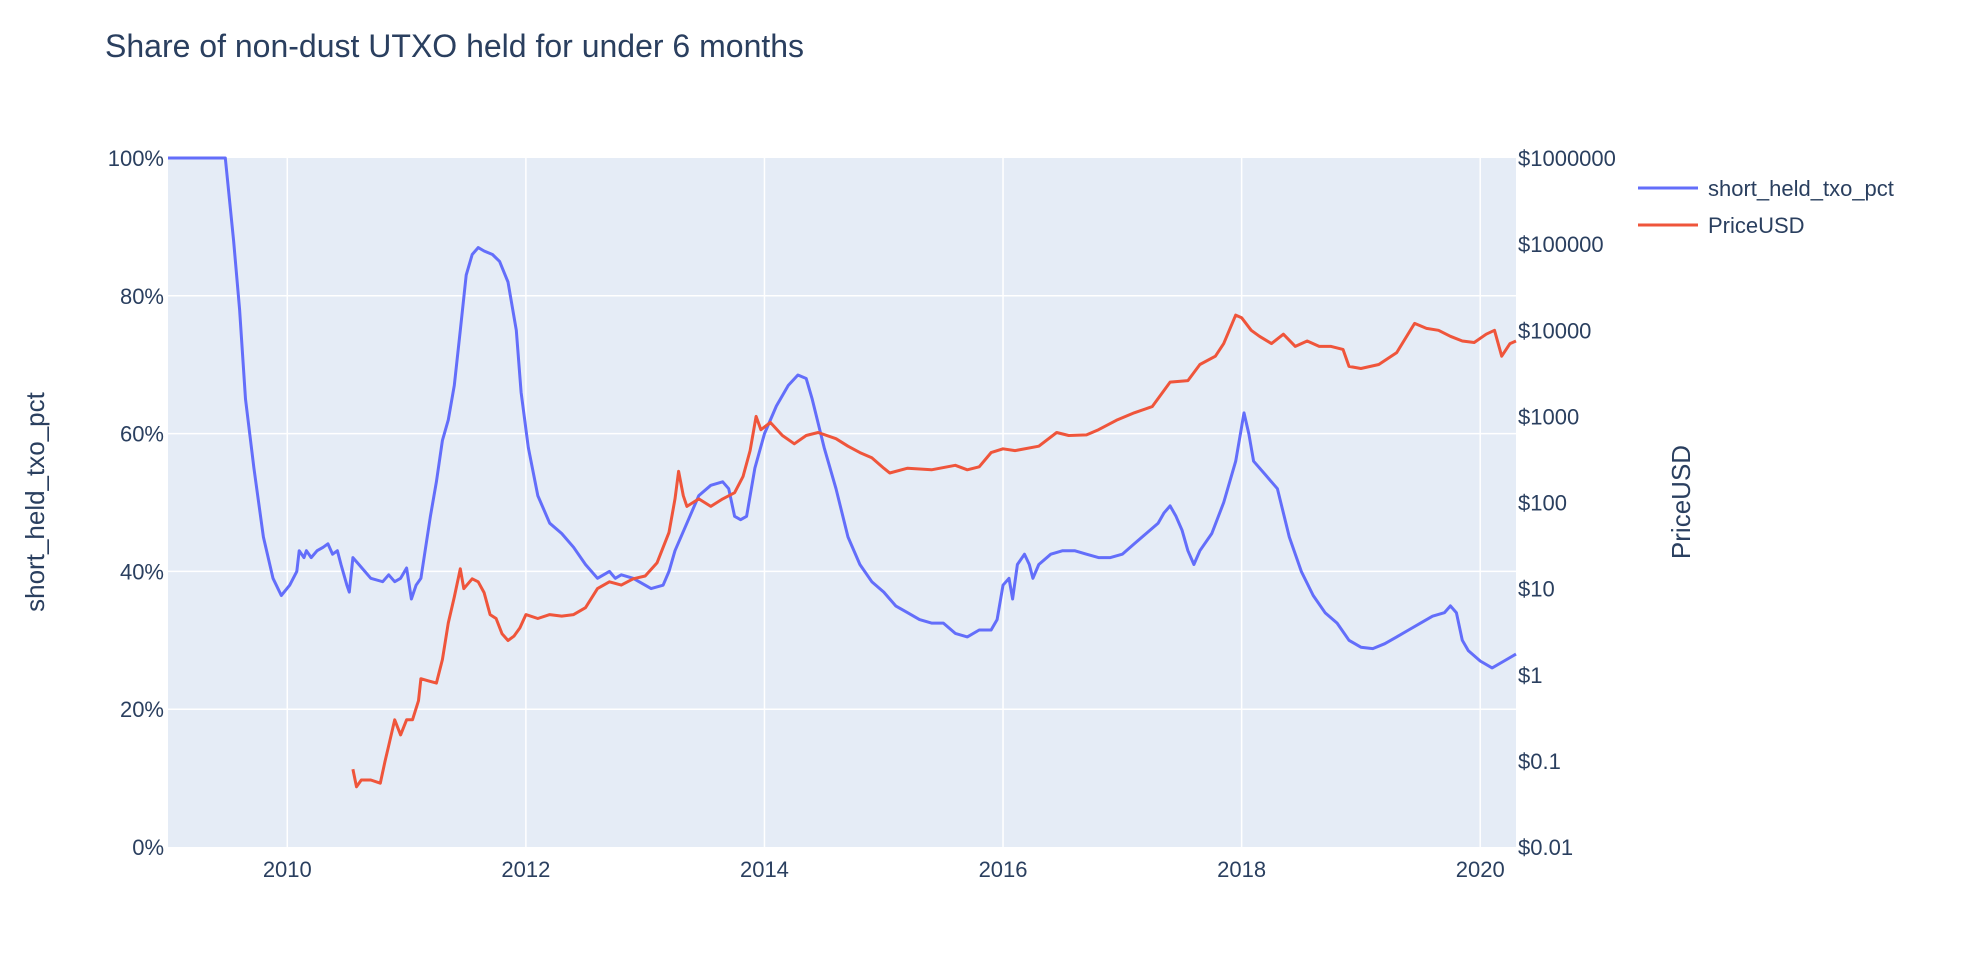  I want to click on y-axis-title: short_held_txo_pct, so click(35, 501).